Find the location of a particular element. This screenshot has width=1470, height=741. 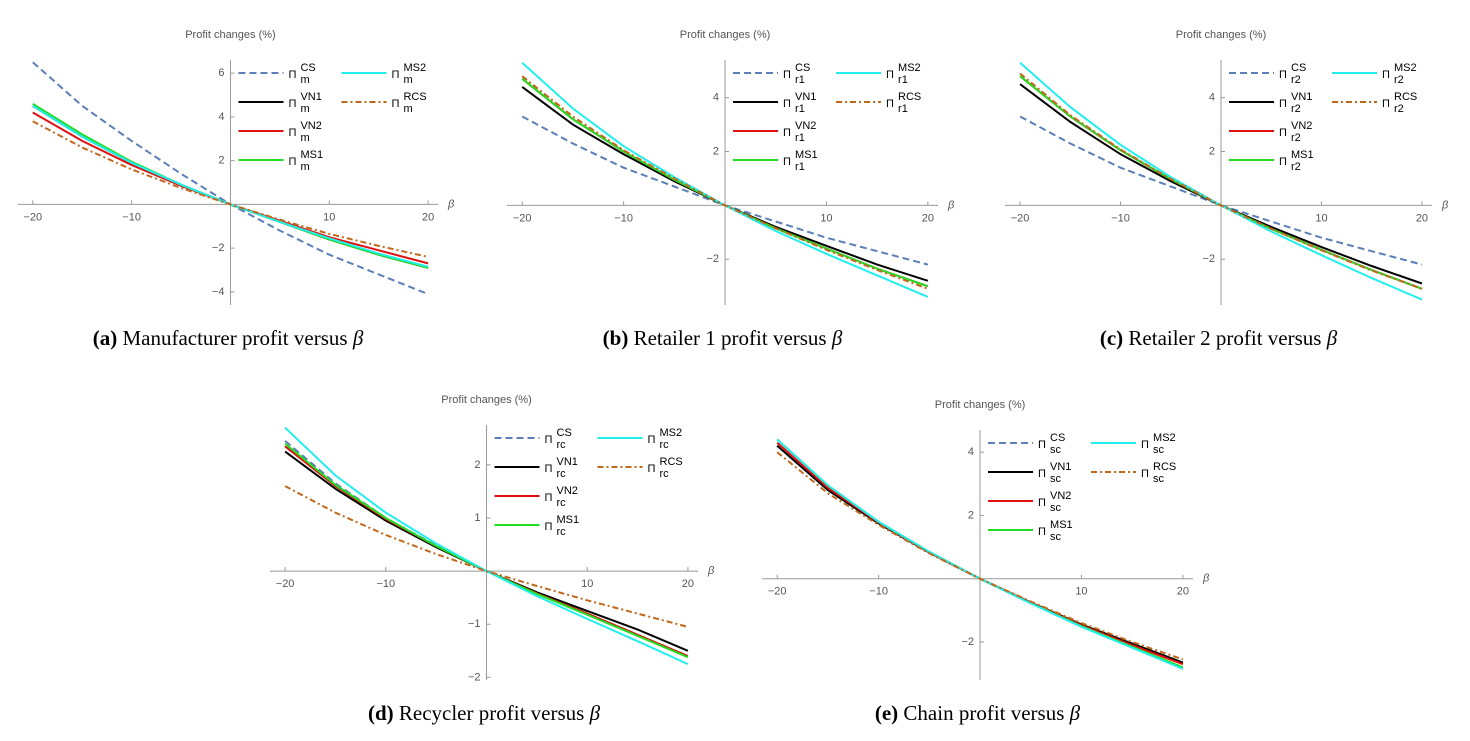

caption-text: Manufacturer profit versus is located at coordinates (234, 338).